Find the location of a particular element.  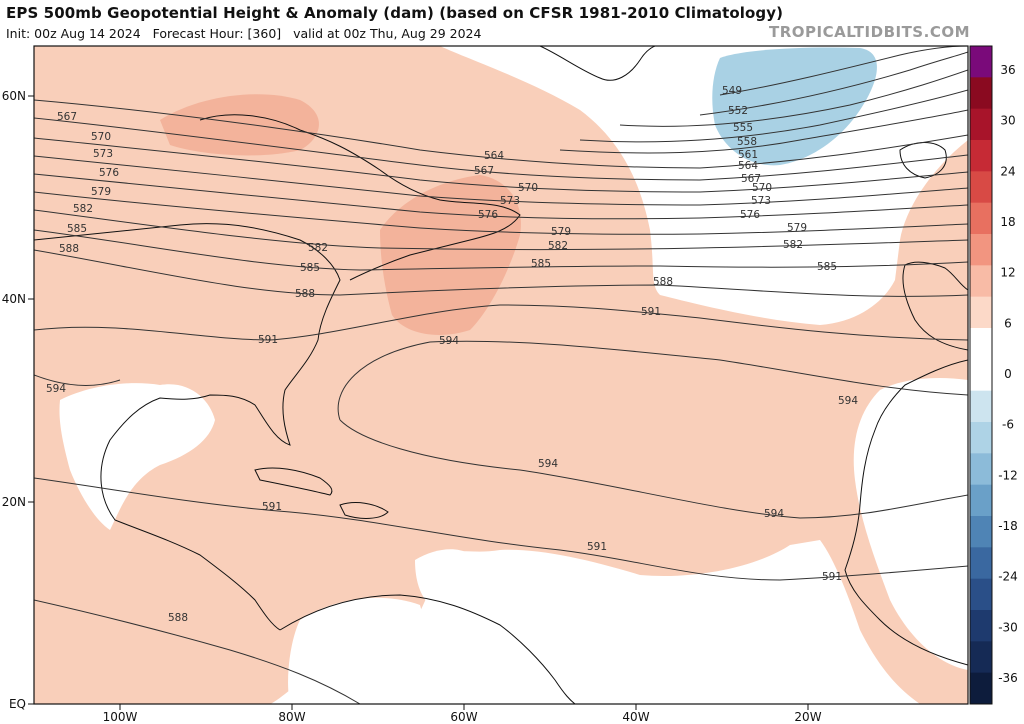

coastline-canada is located at coordinates (360, 197).